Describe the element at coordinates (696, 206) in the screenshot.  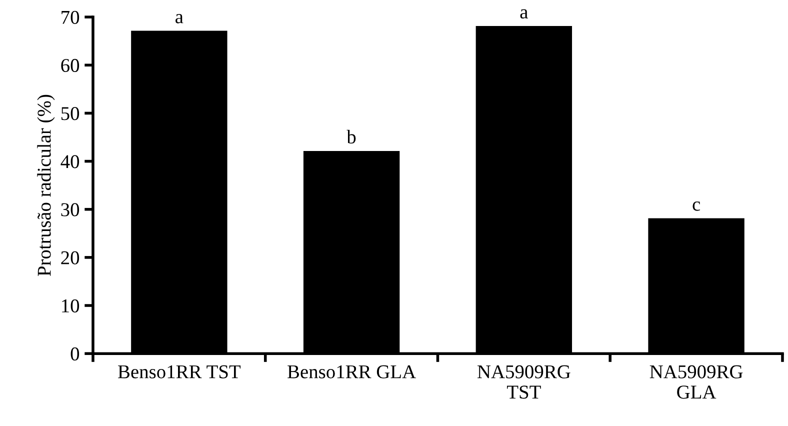
I see `annotation: c` at that location.